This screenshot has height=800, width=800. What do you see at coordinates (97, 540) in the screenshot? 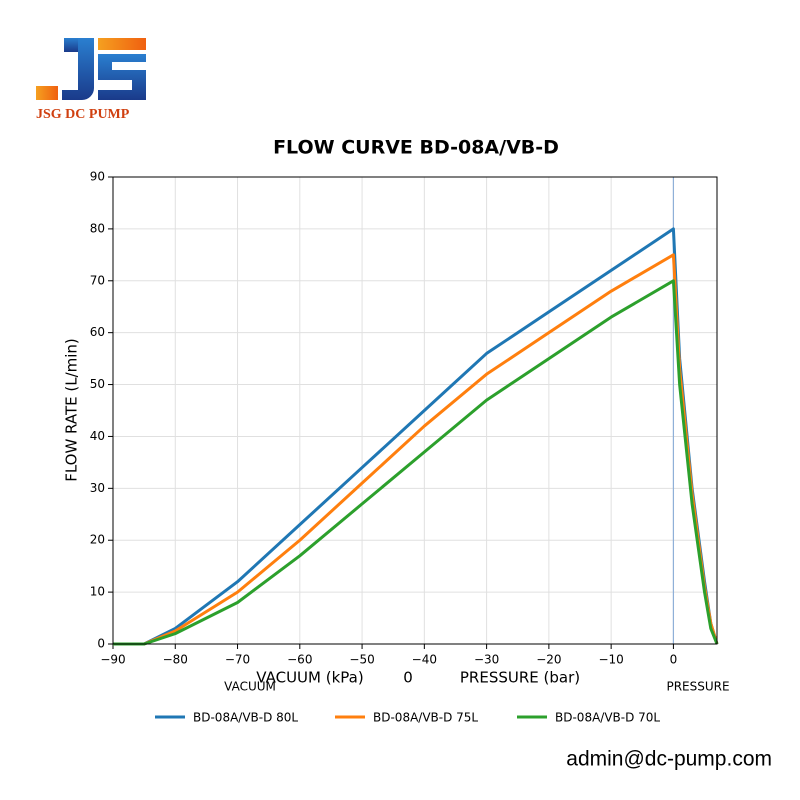
I see `y-tick-label: 20` at bounding box center [97, 540].